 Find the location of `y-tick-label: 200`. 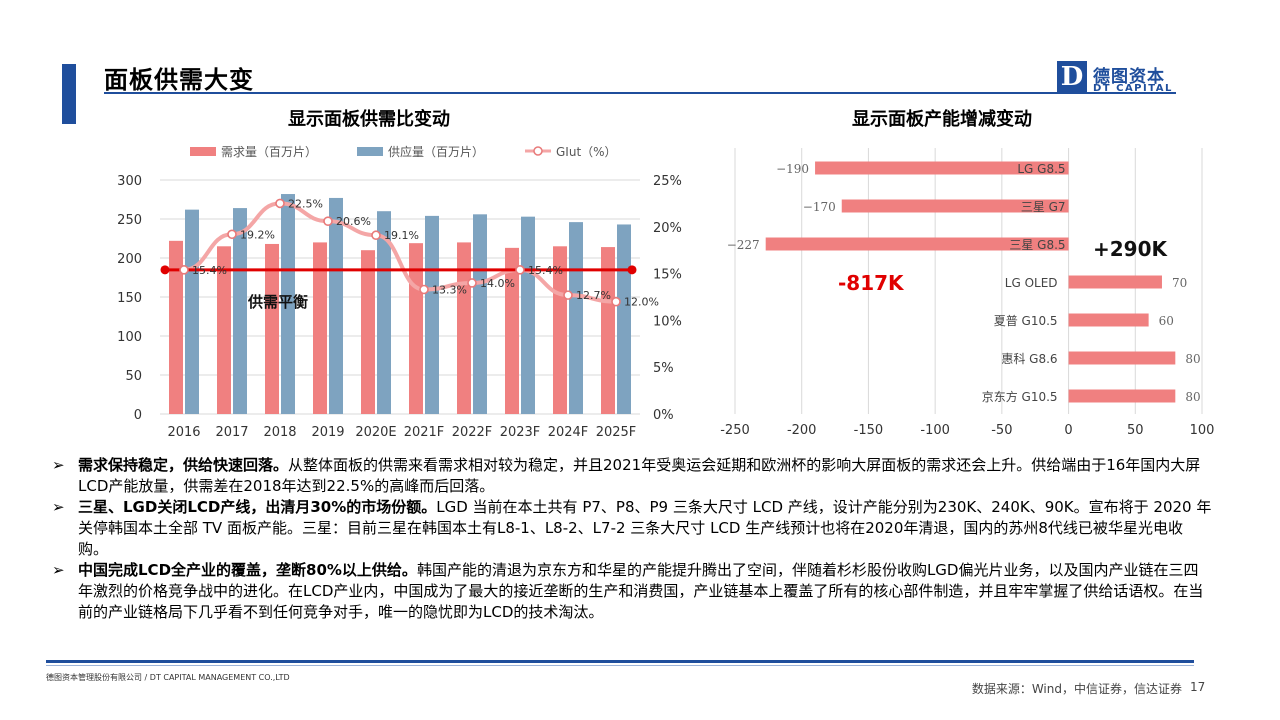

y-tick-label: 200 is located at coordinates (129, 259).